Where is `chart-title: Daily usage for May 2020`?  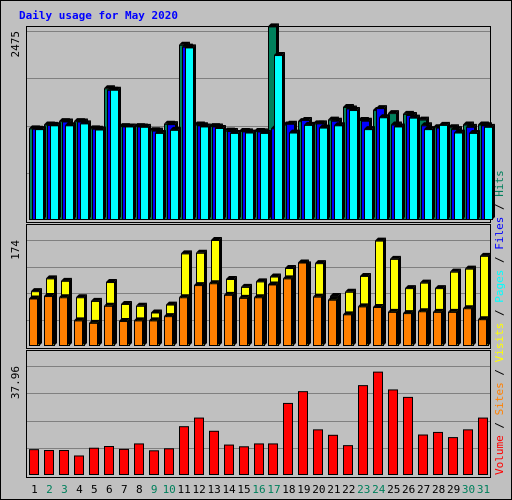
chart-title: Daily usage for May 2020 is located at coordinates (98, 15).